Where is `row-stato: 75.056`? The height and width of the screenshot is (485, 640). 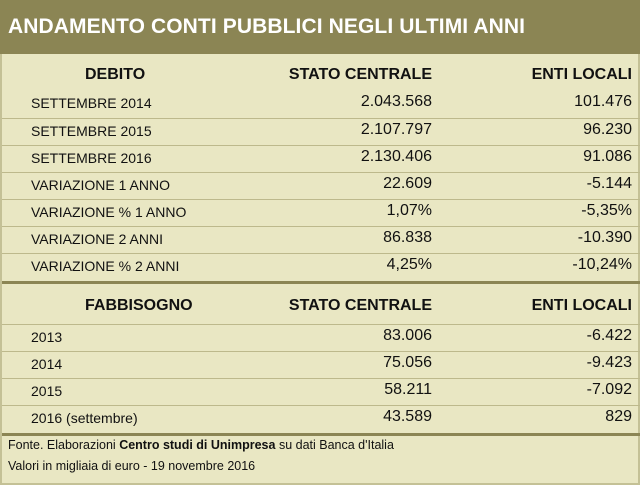
row-stato: 75.056 is located at coordinates (407, 362).